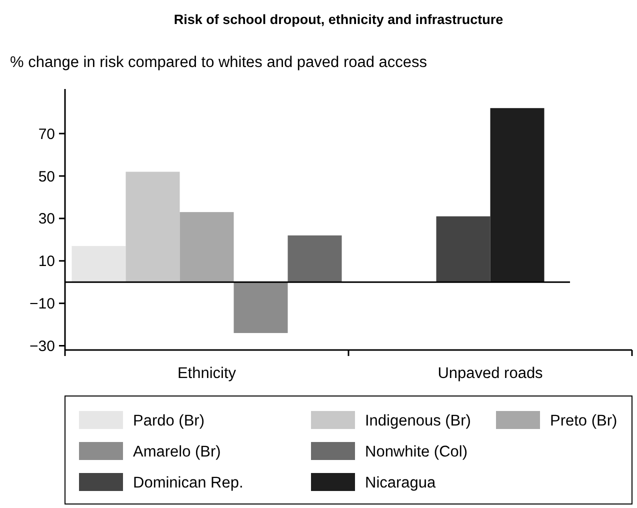 The image size is (637, 508). What do you see at coordinates (42, 304) in the screenshot?
I see `y-tick-label: −10` at bounding box center [42, 304].